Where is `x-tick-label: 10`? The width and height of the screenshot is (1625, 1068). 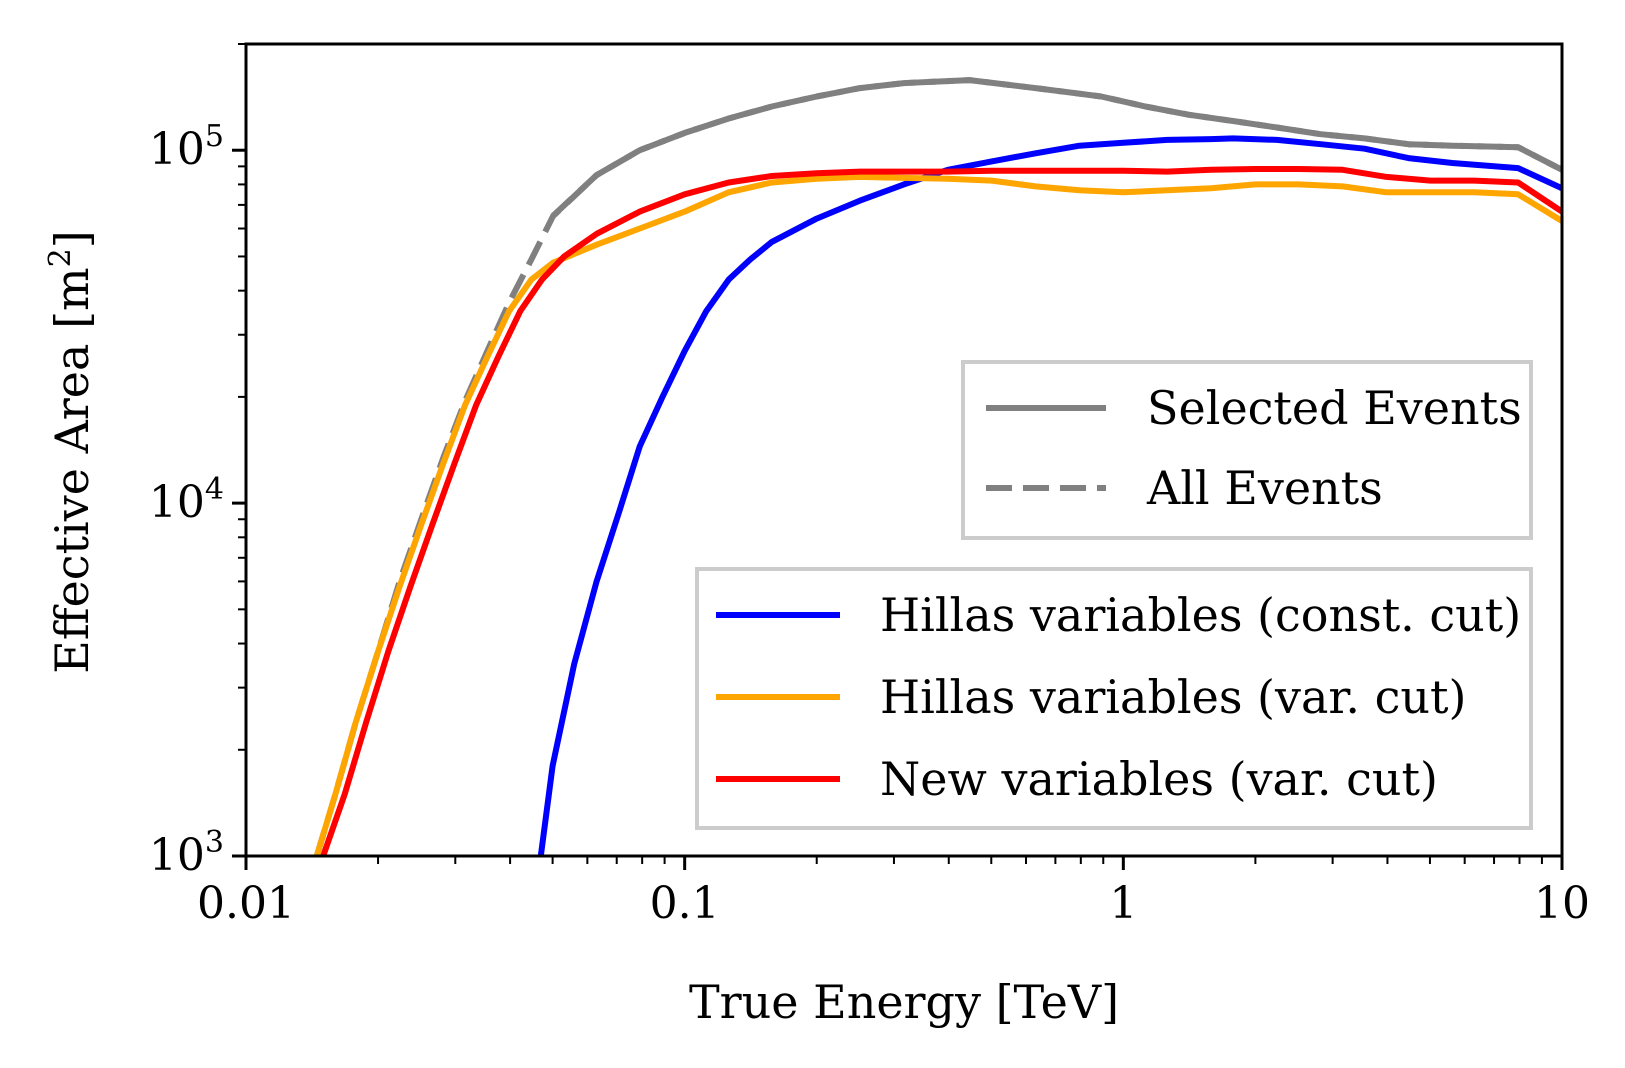
x-tick-label: 10 is located at coordinates (1562, 903).